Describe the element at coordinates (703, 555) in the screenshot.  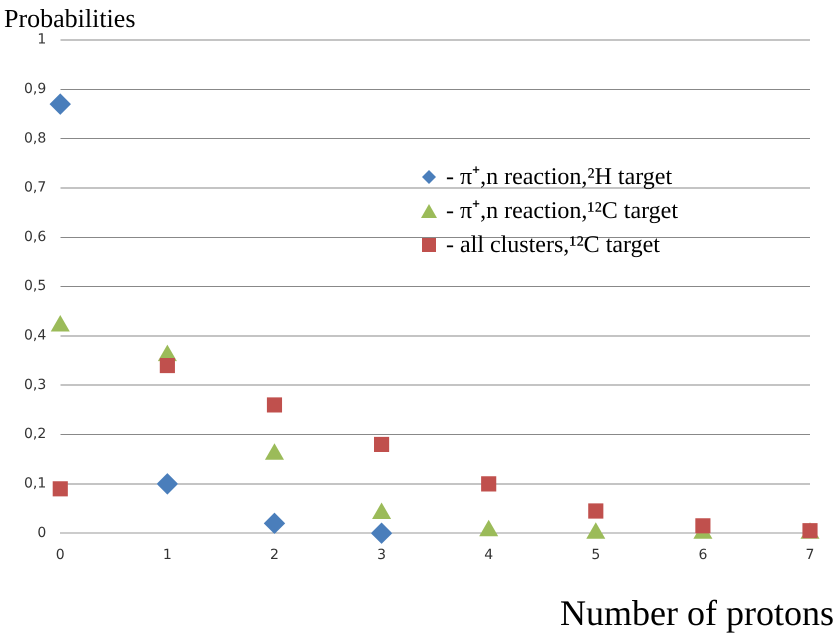
I see `x-tick-label: 6` at that location.